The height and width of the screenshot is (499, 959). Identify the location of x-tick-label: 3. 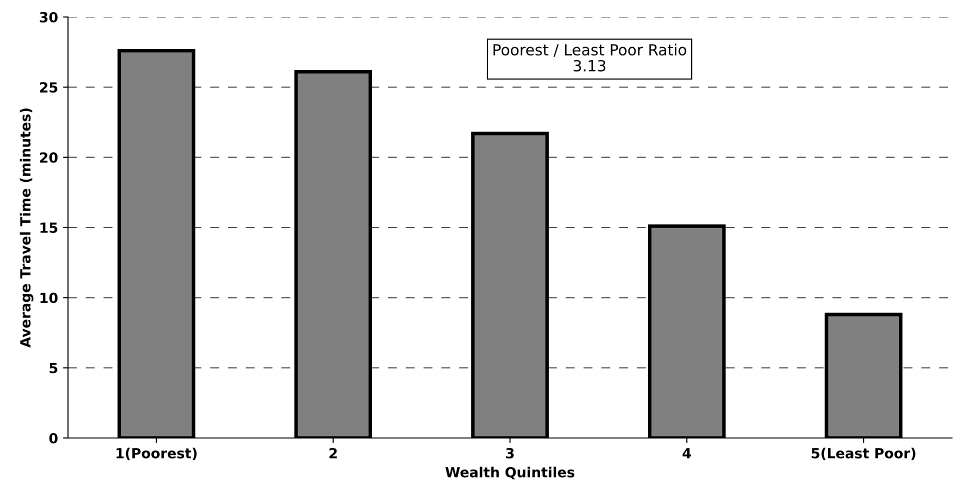
(510, 453).